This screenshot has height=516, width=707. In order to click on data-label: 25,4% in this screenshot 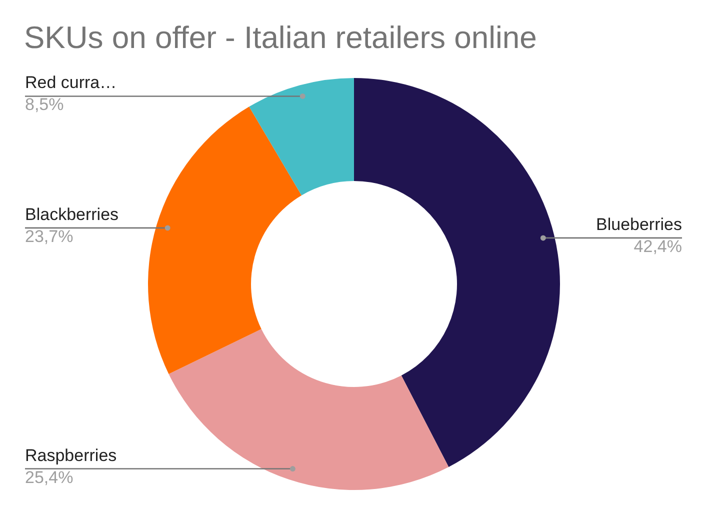, I will do `click(49, 477)`.